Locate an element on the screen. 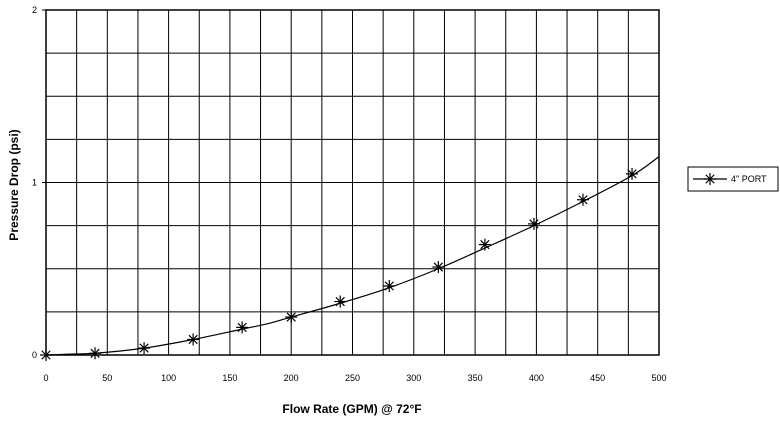  x-tick-label: 0 is located at coordinates (45, 378).